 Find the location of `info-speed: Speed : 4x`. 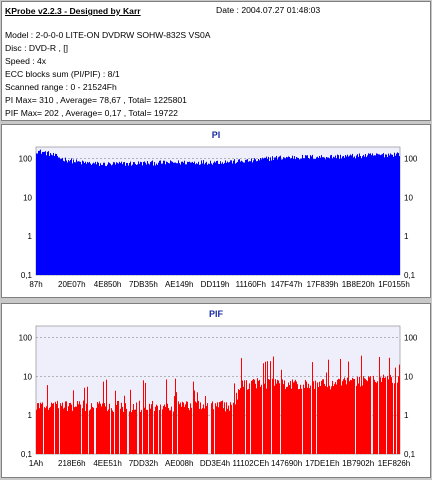

info-speed: Speed : 4x is located at coordinates (26, 61).